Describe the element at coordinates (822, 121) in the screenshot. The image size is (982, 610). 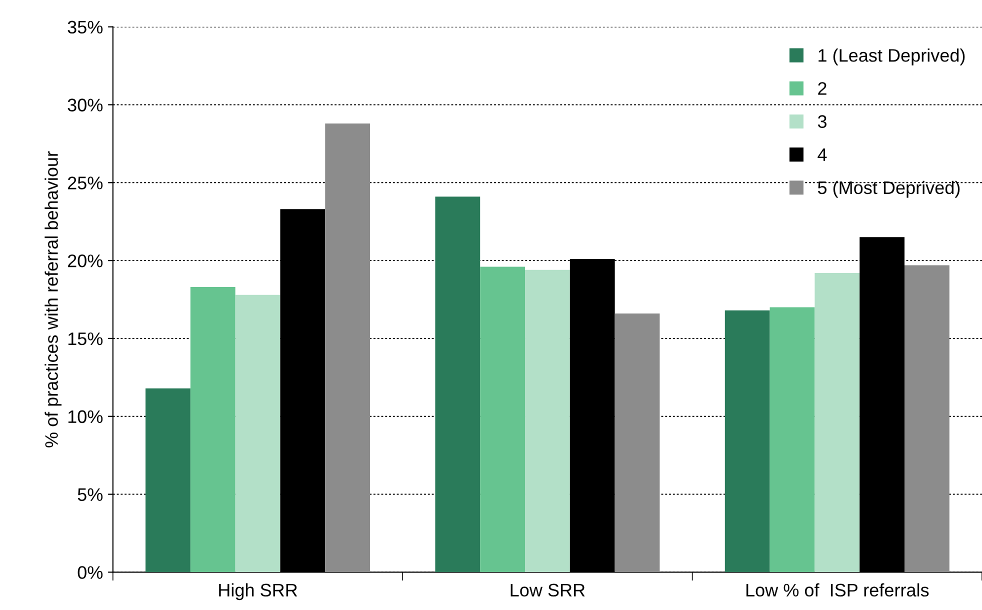
I see `legend-label: 3` at that location.